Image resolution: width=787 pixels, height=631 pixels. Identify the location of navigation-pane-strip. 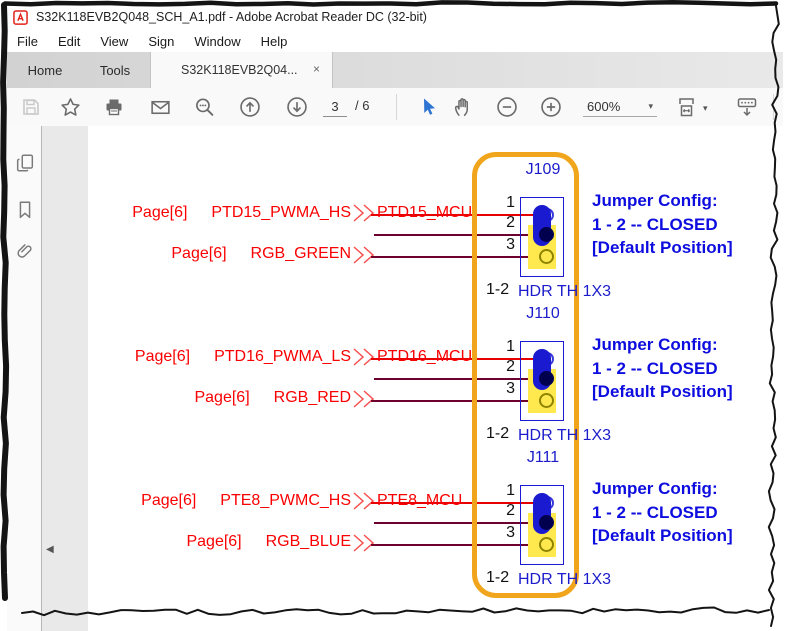
(24, 378).